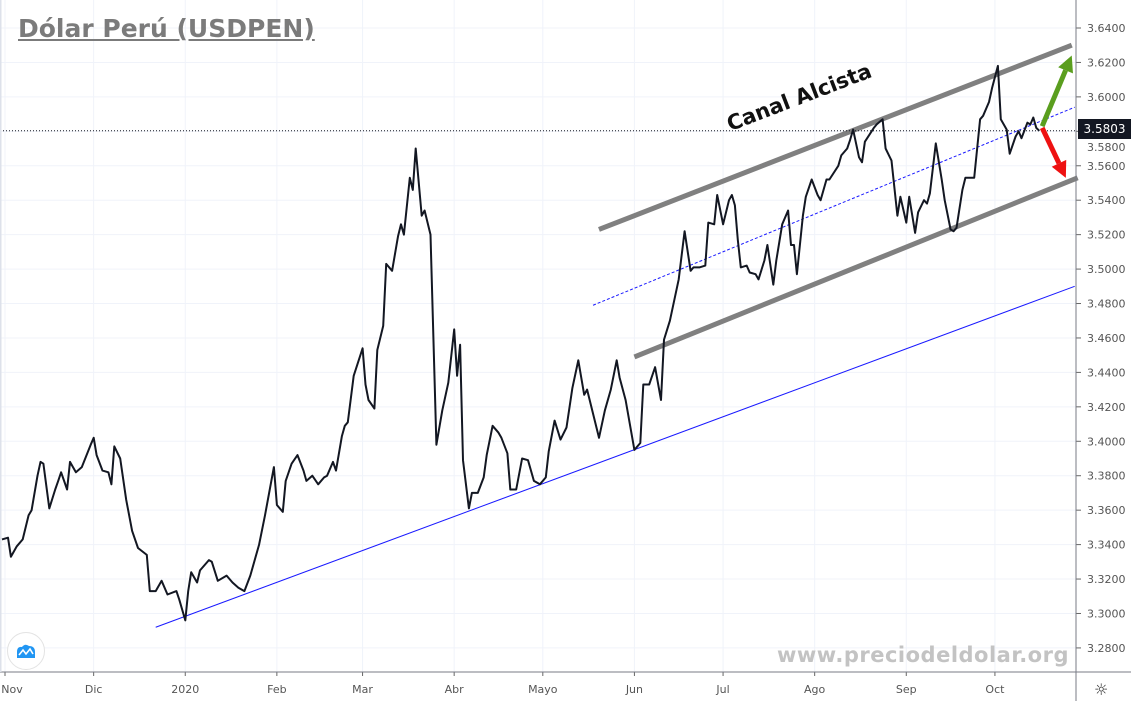 Image resolution: width=1131 pixels, height=701 pixels. What do you see at coordinates (1106, 200) in the screenshot?
I see `y-tick-label: 3.5400` at bounding box center [1106, 200].